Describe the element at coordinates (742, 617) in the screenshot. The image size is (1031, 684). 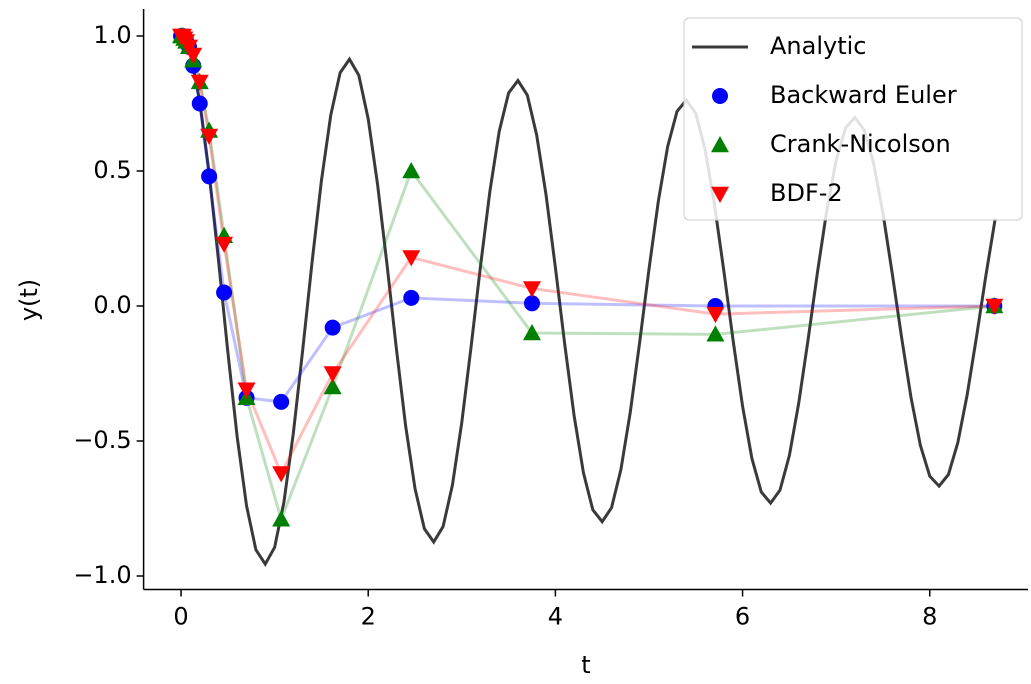
I see `x-tick-label: 6` at that location.